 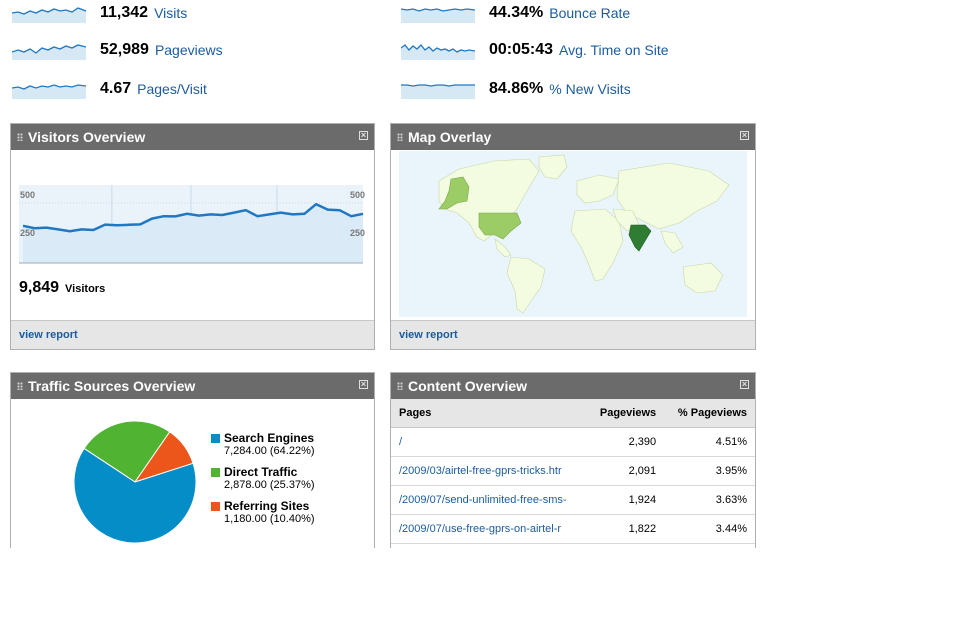 I want to click on page-link: /2009/07/use-free-gprs-on-airtel-r, so click(x=489, y=529).